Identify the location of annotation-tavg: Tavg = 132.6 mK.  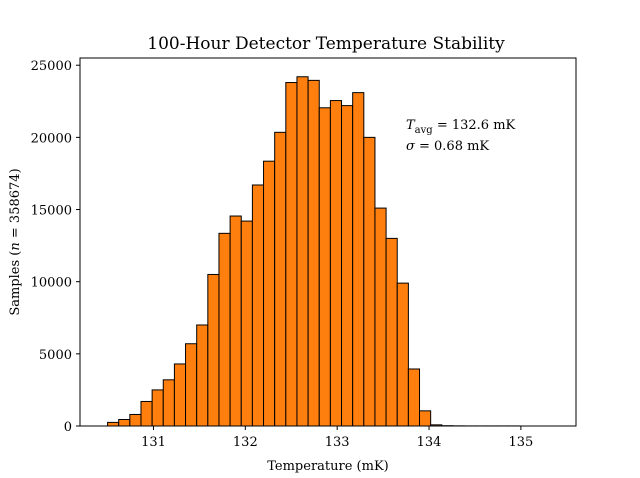
(461, 127).